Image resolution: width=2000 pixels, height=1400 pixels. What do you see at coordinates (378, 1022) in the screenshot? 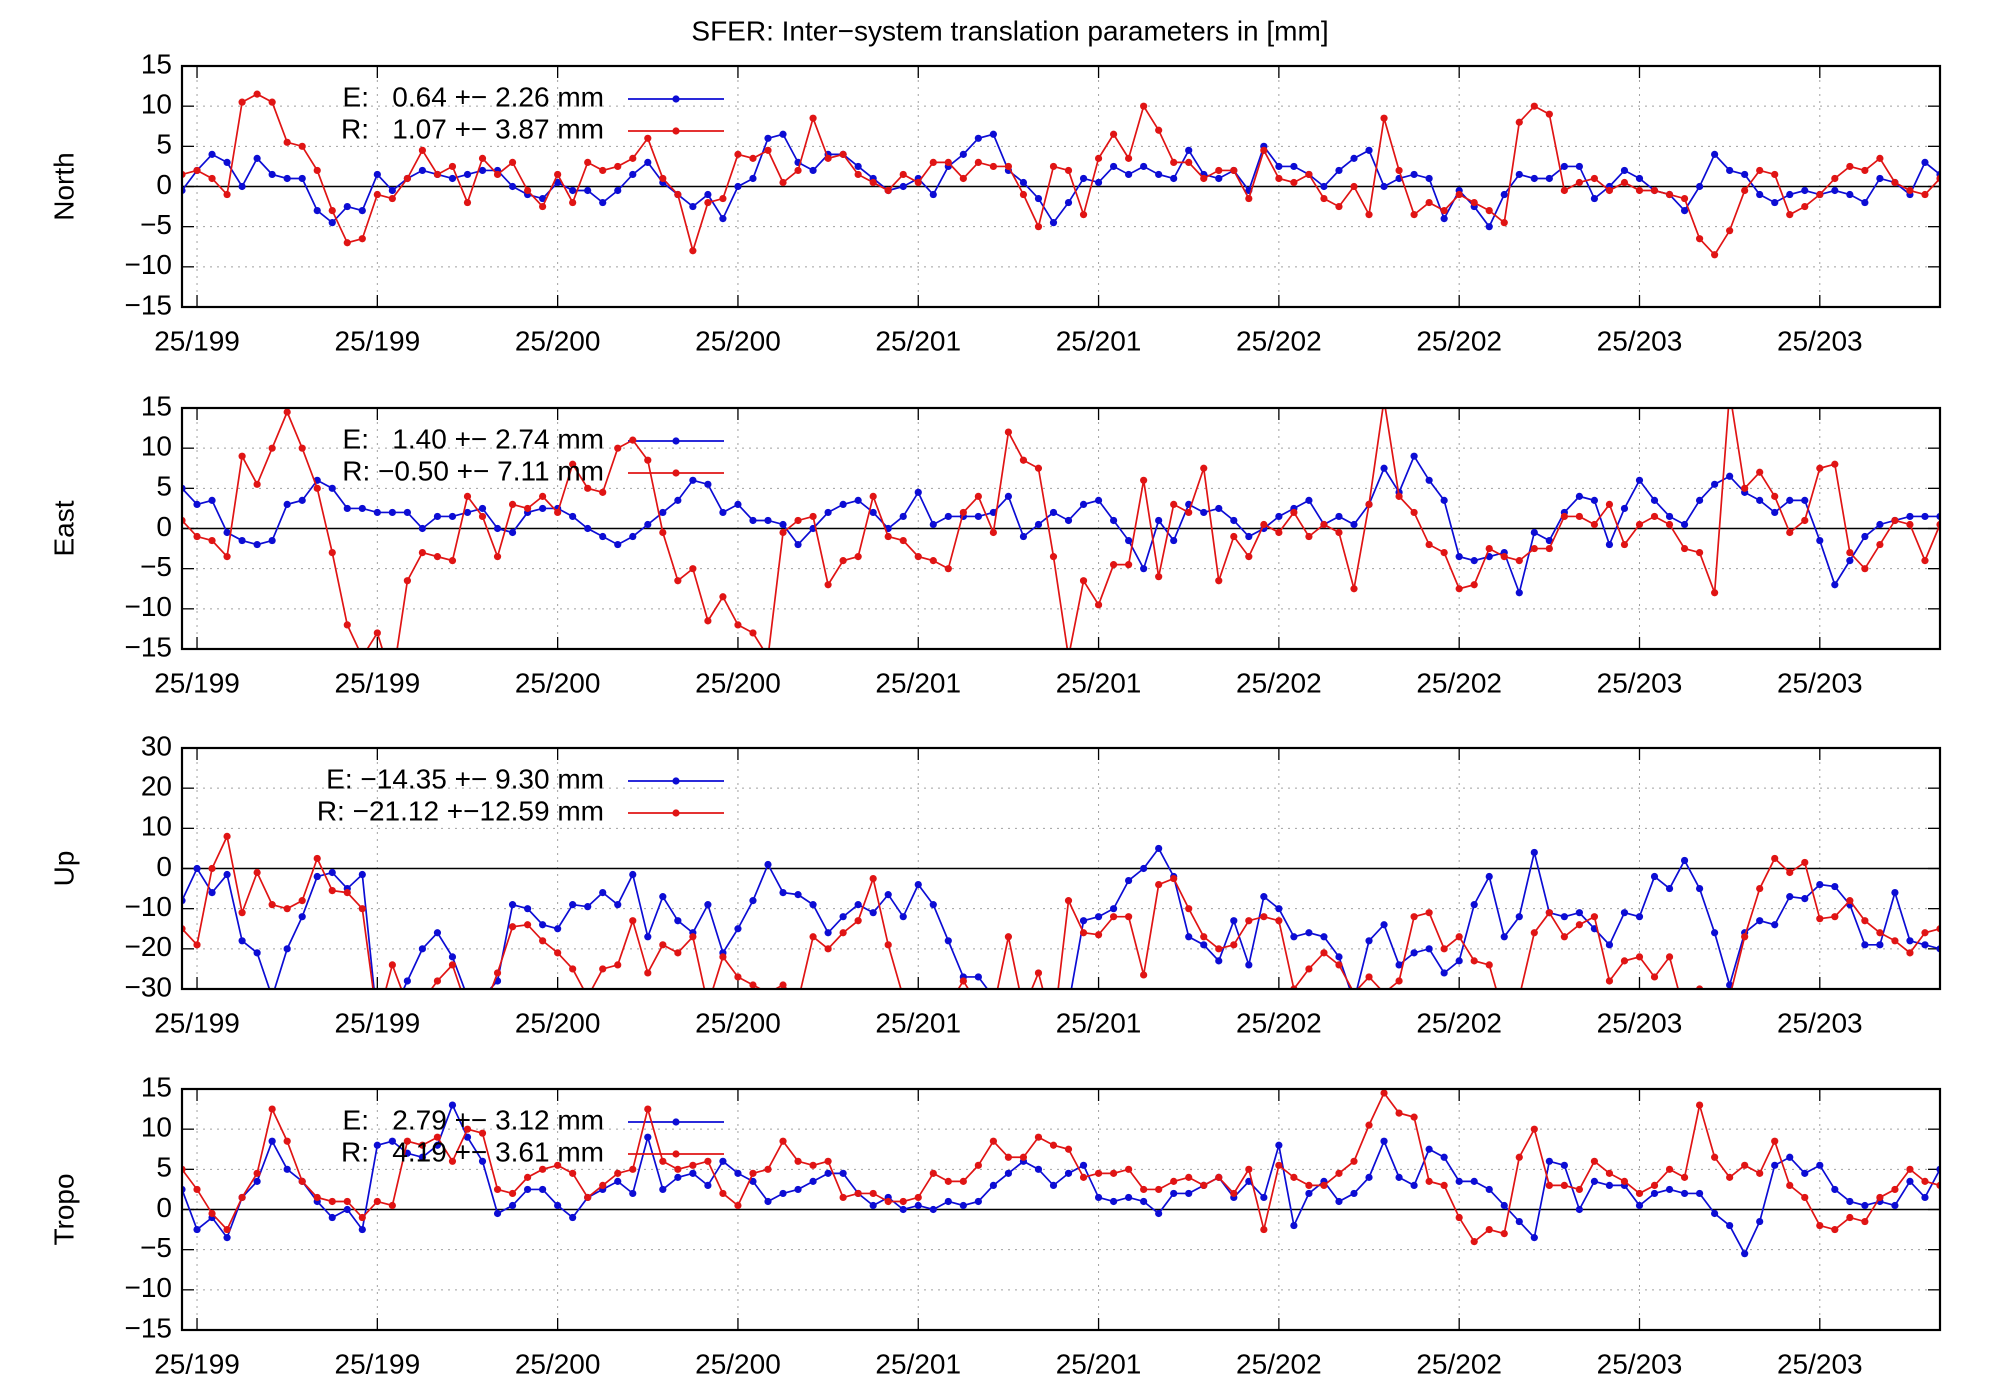
I see `x-tick-label: 25/199` at bounding box center [378, 1022].